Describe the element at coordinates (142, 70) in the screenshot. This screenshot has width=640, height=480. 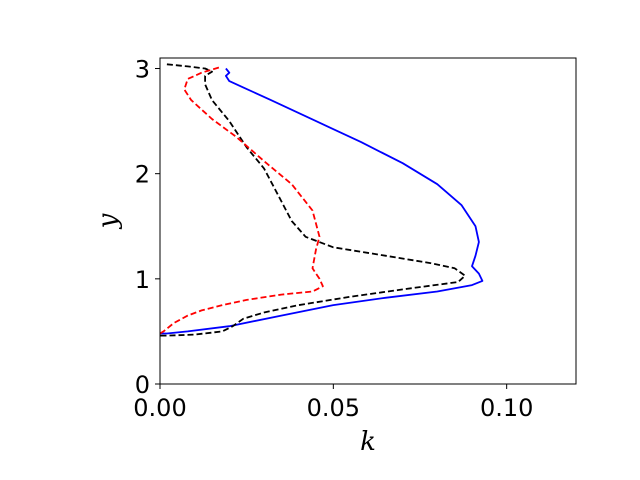
I see `y-tick-label: 3` at that location.